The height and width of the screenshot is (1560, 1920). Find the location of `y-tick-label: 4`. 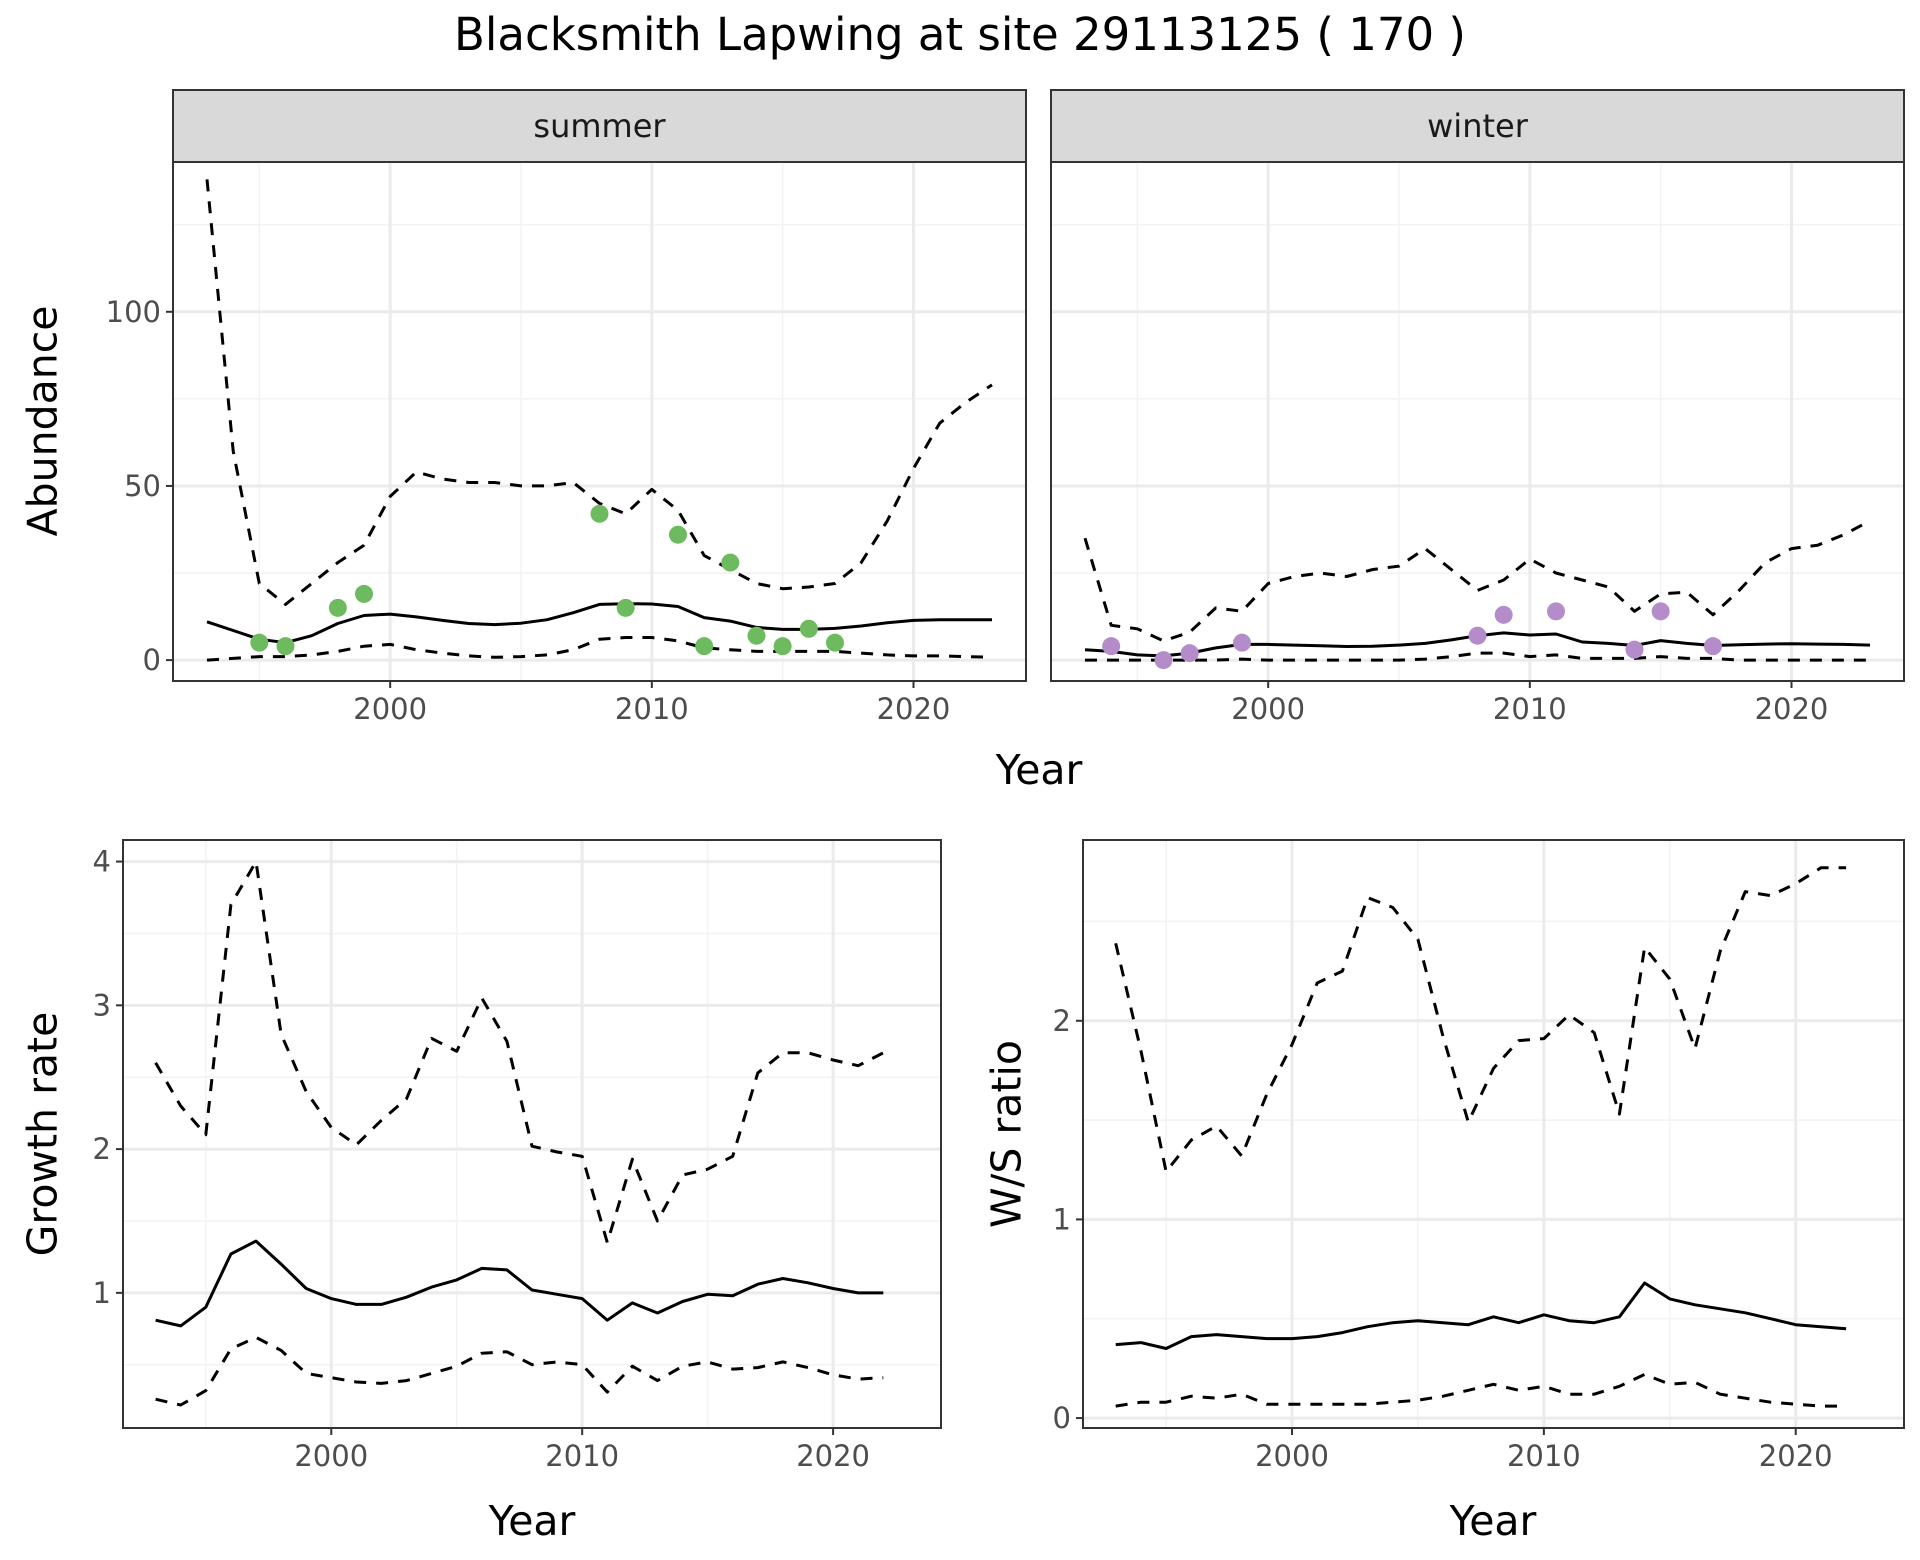

y-tick-label: 4 is located at coordinates (102, 862).